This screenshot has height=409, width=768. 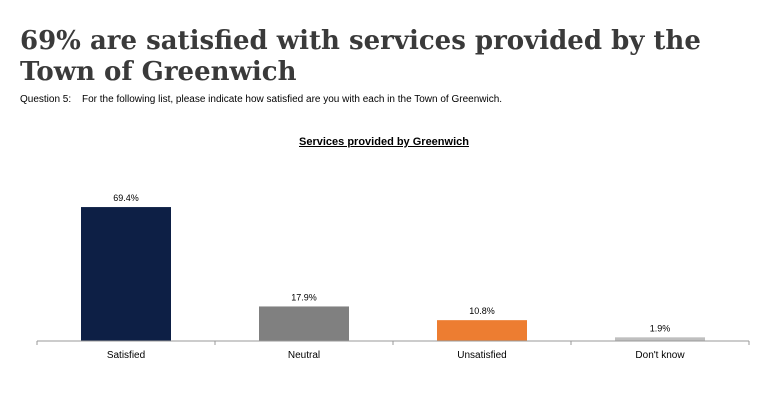 I want to click on bar-value-label: 10.8%, so click(x=482, y=311).